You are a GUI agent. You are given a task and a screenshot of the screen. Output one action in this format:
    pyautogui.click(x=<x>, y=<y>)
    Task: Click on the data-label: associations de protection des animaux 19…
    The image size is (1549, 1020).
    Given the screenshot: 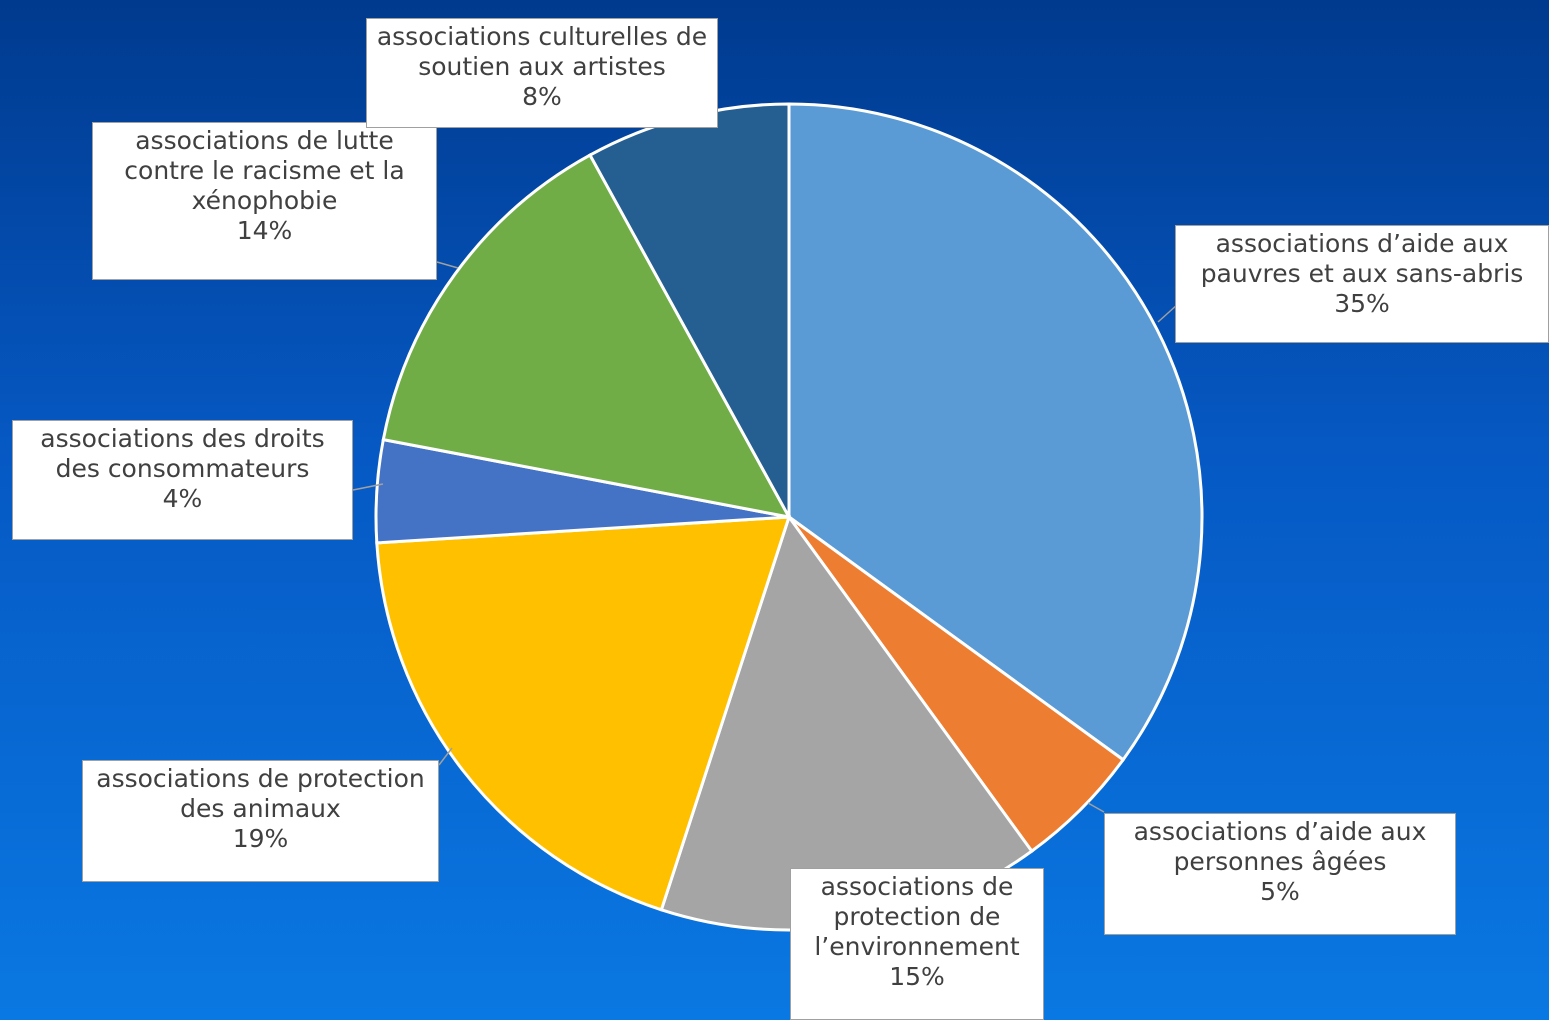 What is the action you would take?
    pyautogui.click(x=260, y=821)
    